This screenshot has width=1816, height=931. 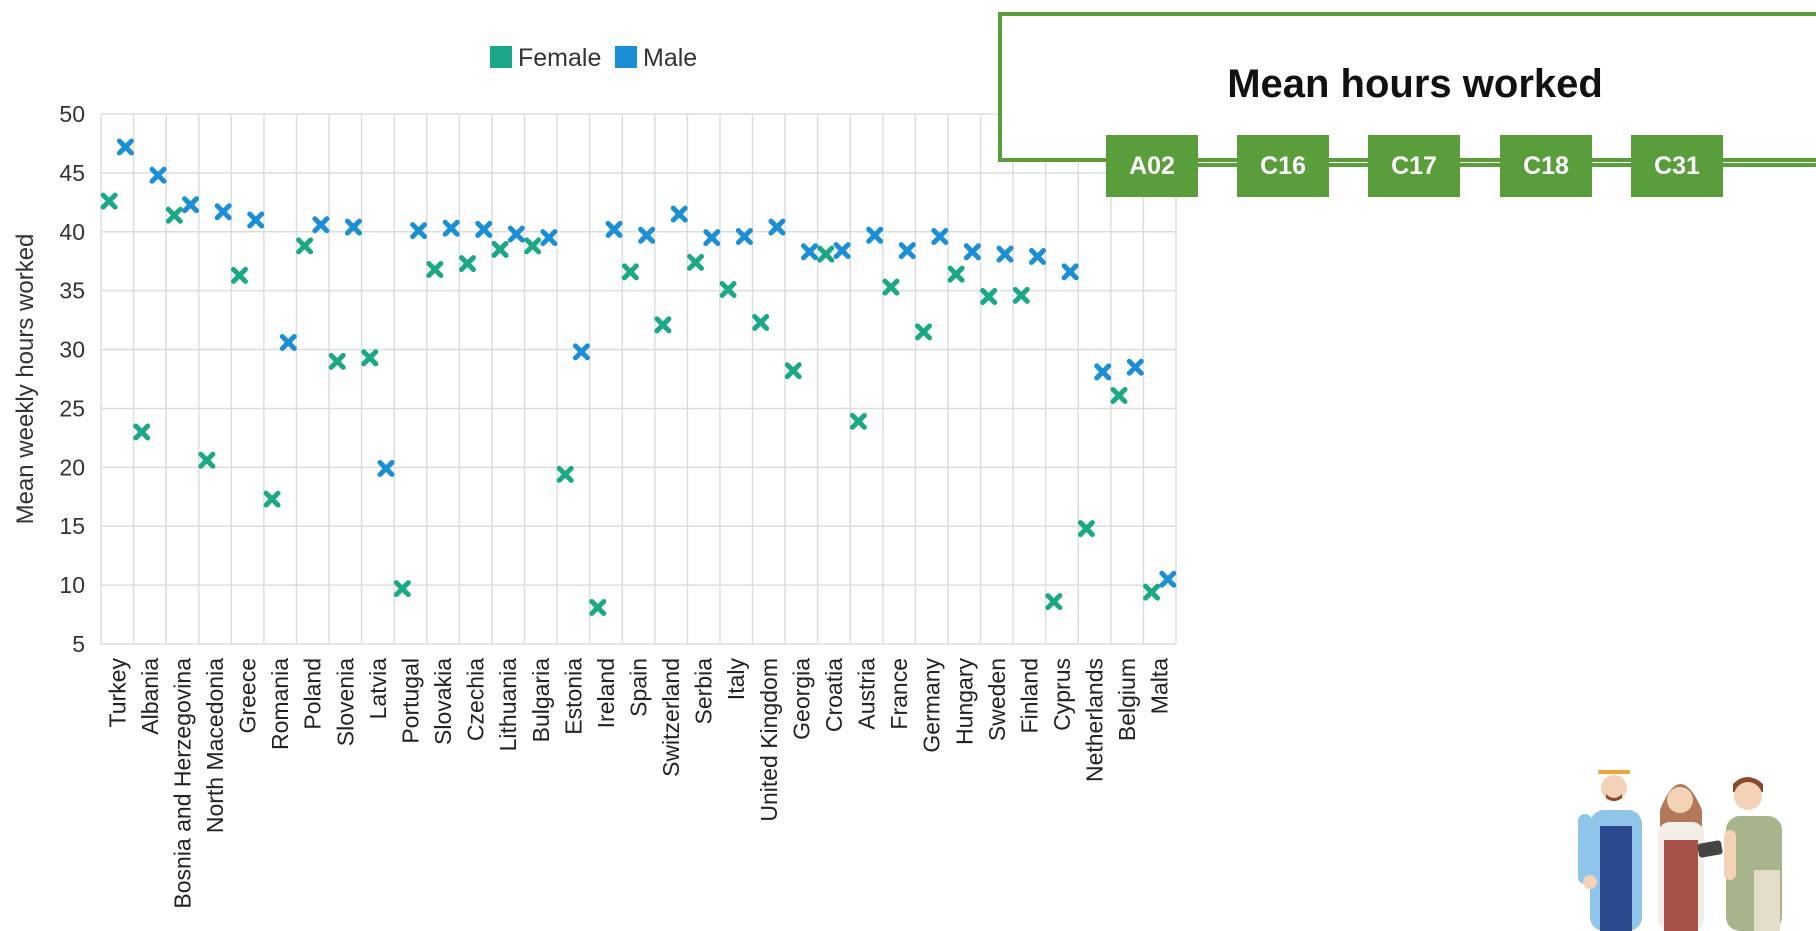 What do you see at coordinates (72, 173) in the screenshot?
I see `y-tick-label: 45` at bounding box center [72, 173].